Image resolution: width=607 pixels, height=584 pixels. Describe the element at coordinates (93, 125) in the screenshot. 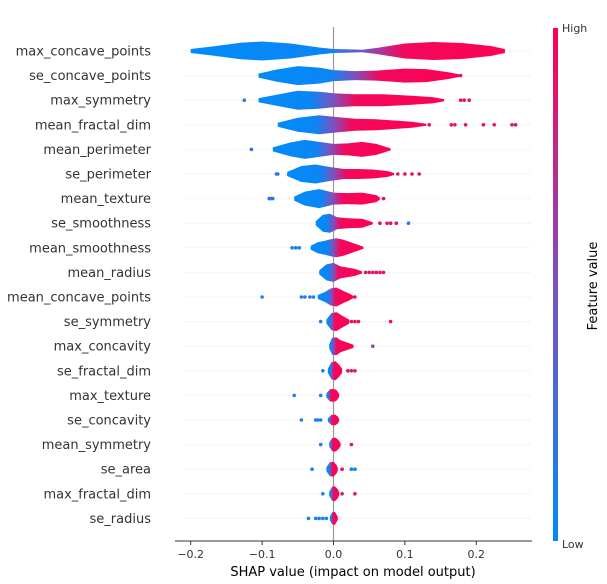

I see `feature-label: mean_fractal_dim` at that location.